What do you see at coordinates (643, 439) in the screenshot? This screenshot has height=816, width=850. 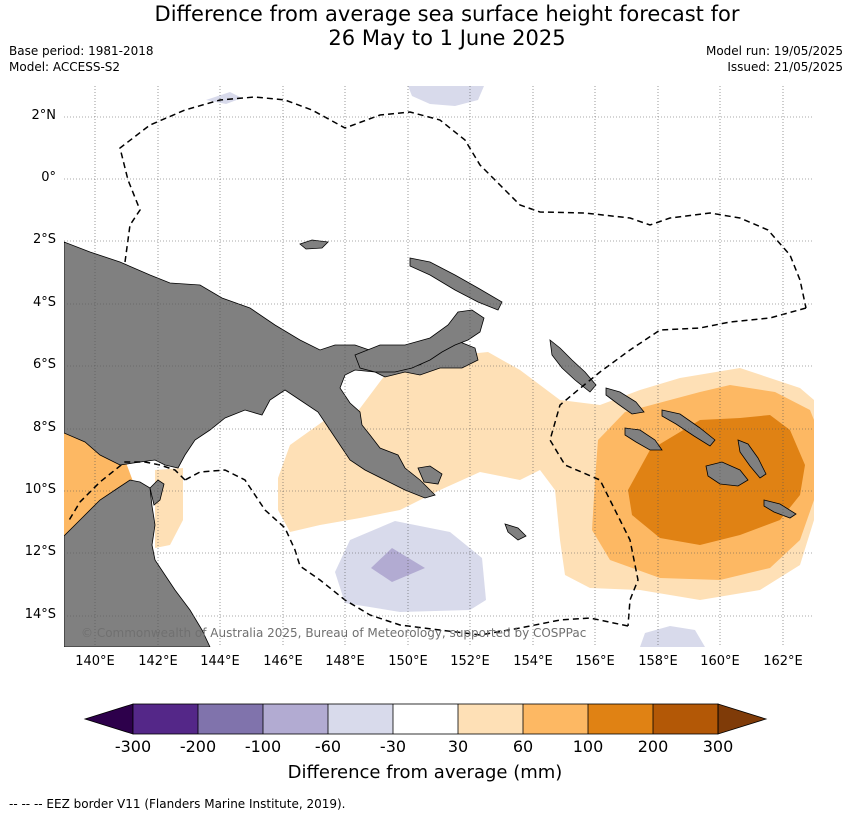 I see `land-new-georgia` at bounding box center [643, 439].